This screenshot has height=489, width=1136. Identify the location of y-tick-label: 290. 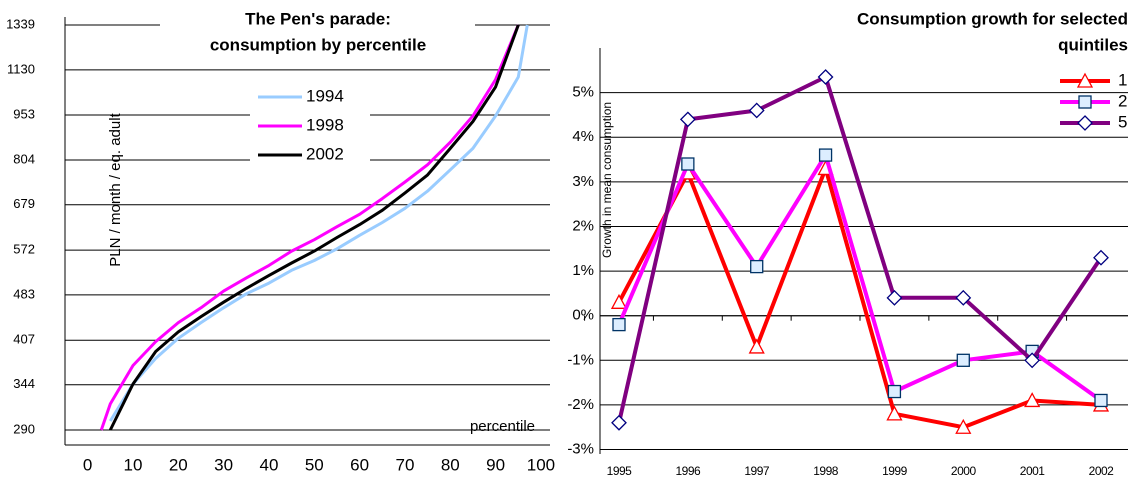
(24, 428).